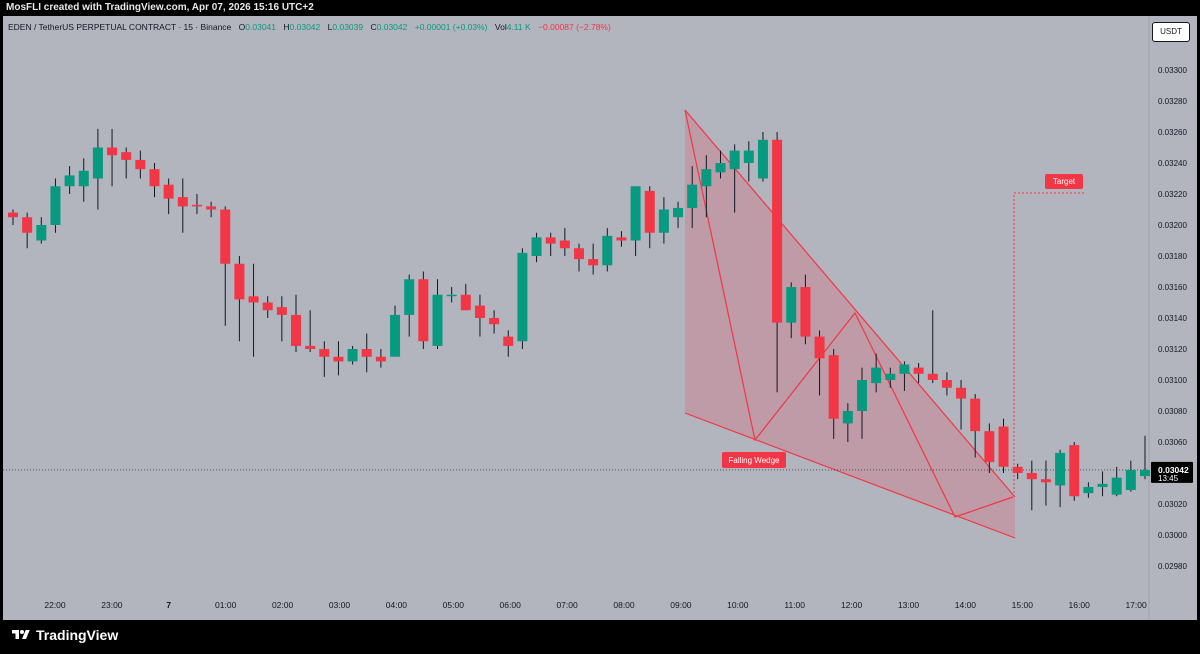 This screenshot has width=1200, height=654. Describe the element at coordinates (55, 605) in the screenshot. I see `time-tick-label: 22:00` at that location.